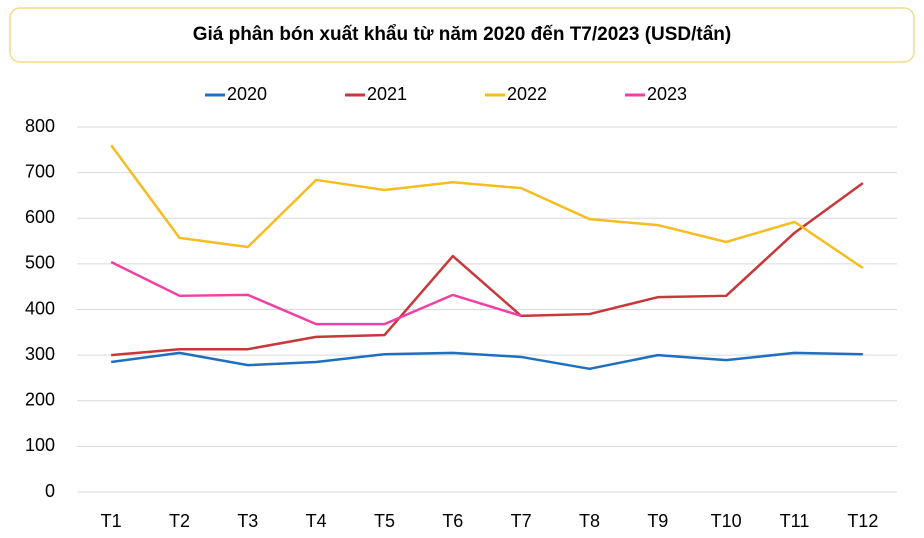 The width and height of the screenshot is (924, 538). I want to click on y-tick-label: 600, so click(40, 217).